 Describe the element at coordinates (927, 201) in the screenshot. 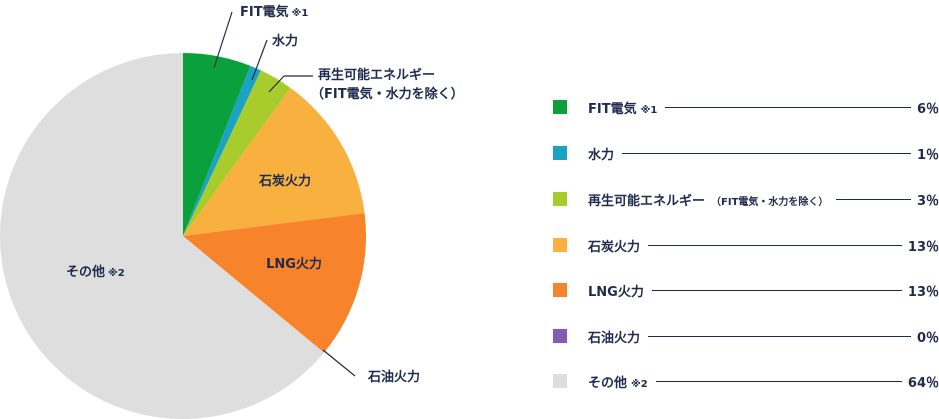

I see `legend-value: 3％` at that location.